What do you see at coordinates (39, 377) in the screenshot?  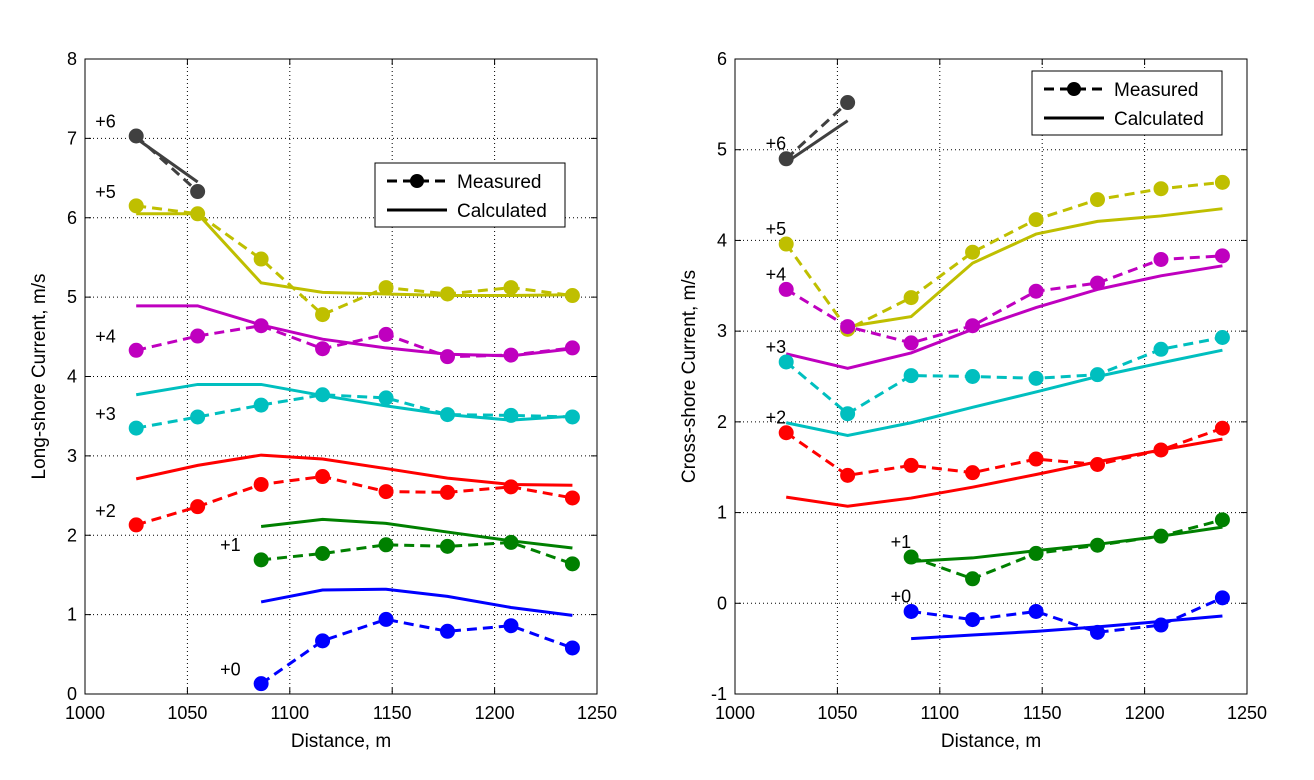 I see `y-axis-label: Long-shore Current, m/s` at bounding box center [39, 377].